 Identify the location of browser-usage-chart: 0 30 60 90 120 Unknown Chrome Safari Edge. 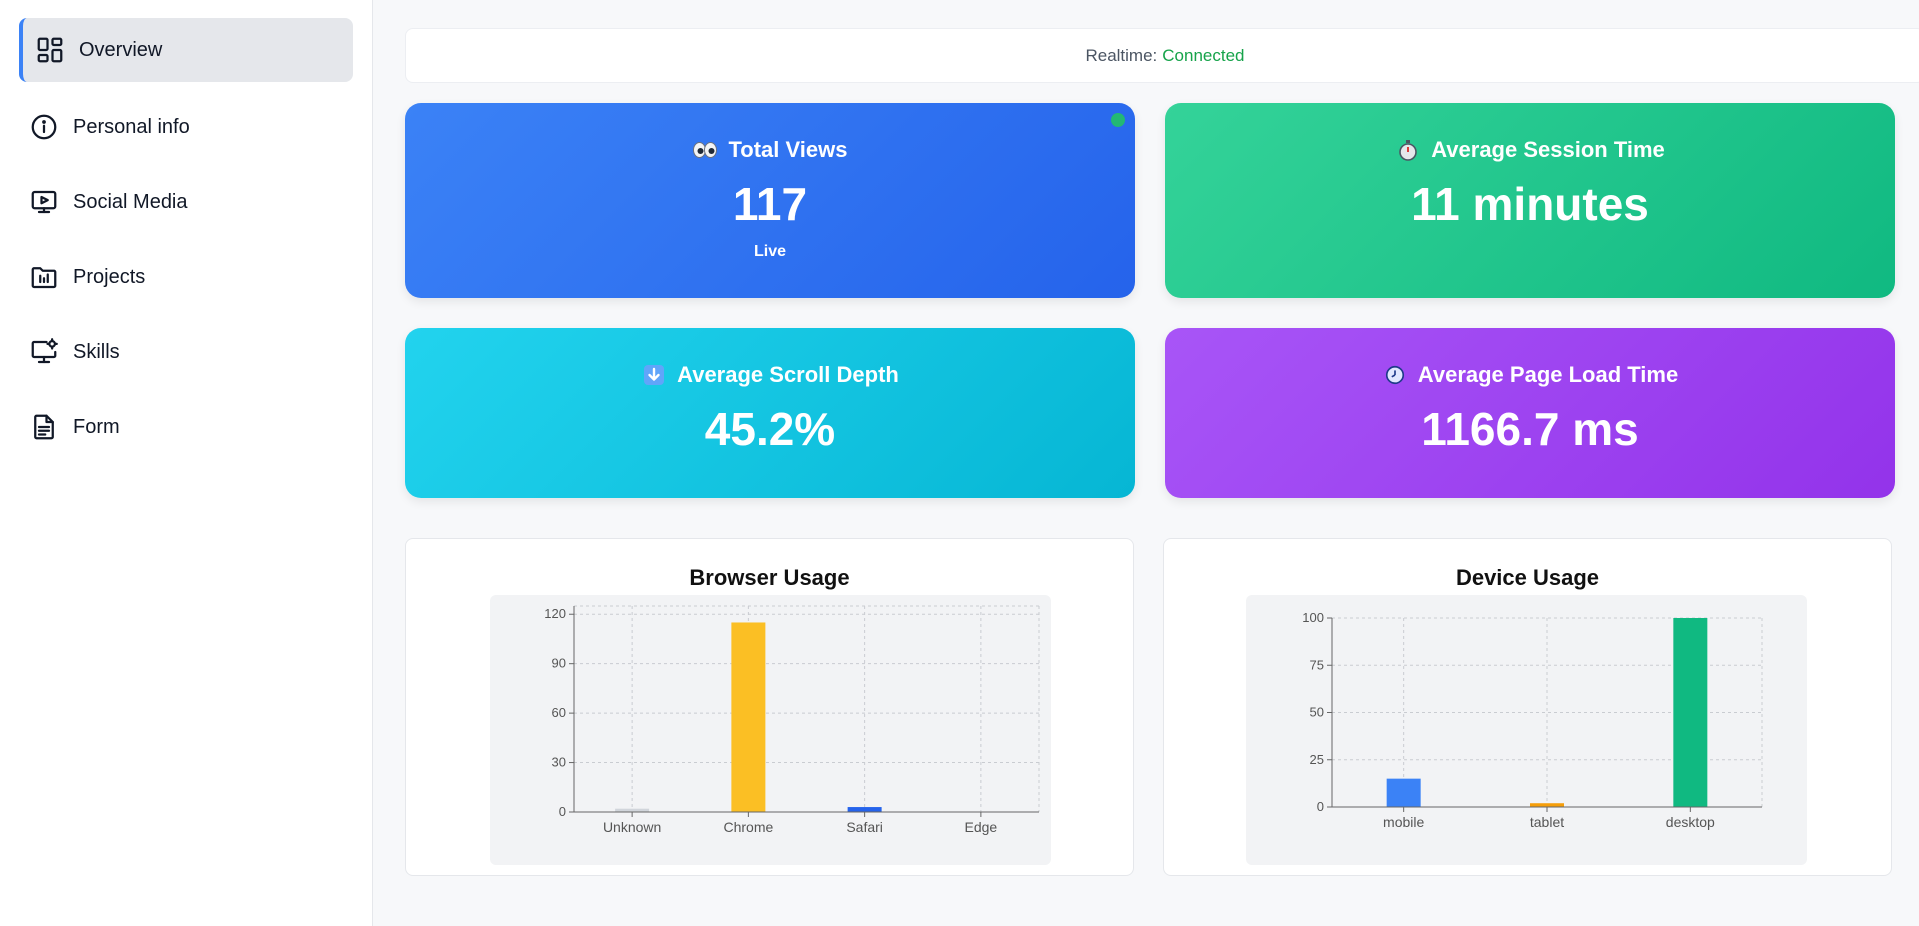
(792, 720).